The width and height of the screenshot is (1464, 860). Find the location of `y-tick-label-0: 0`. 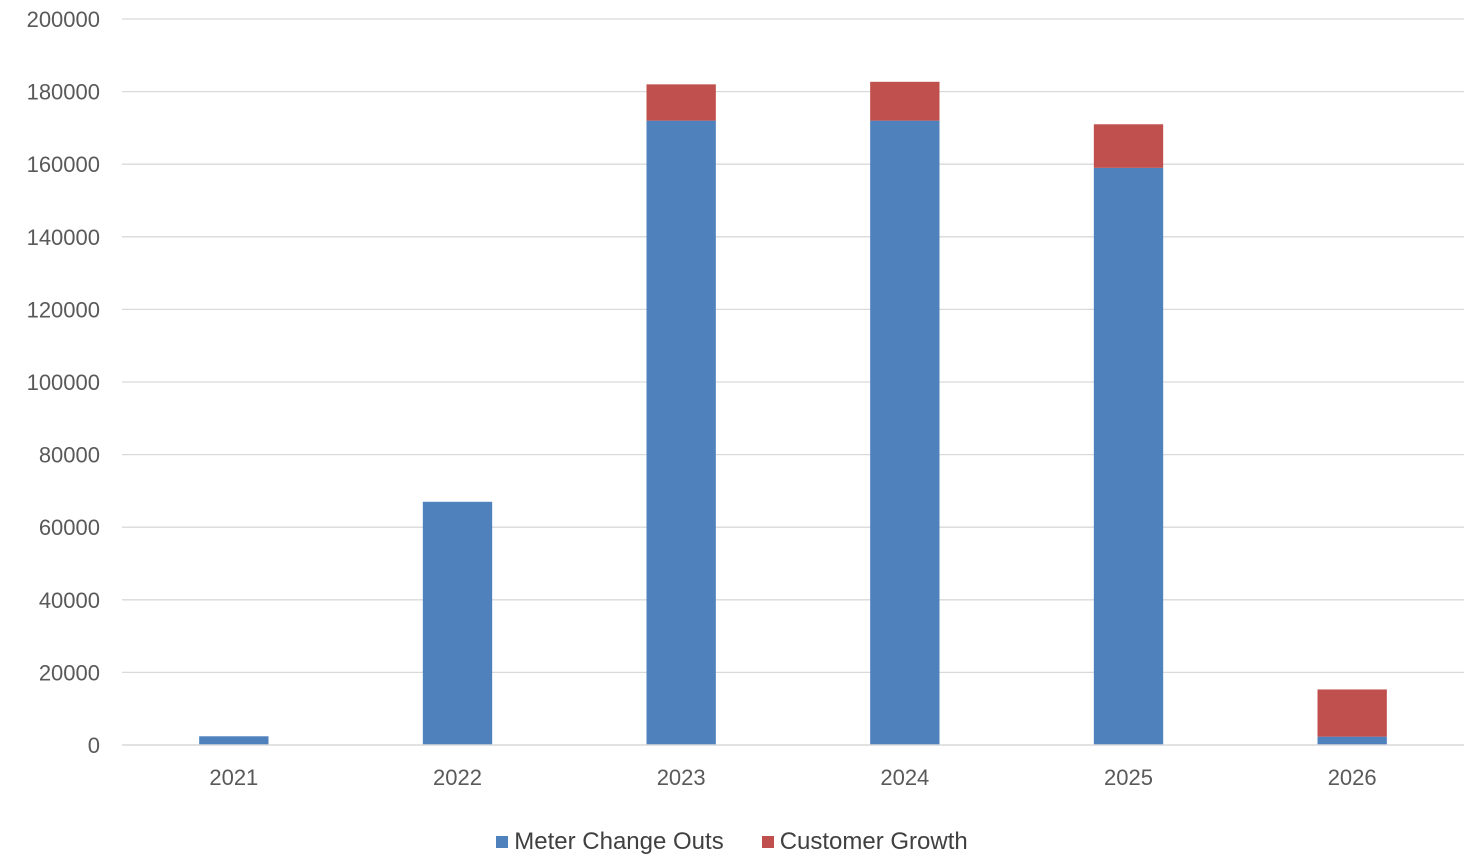

y-tick-label-0: 0 is located at coordinates (94, 745).